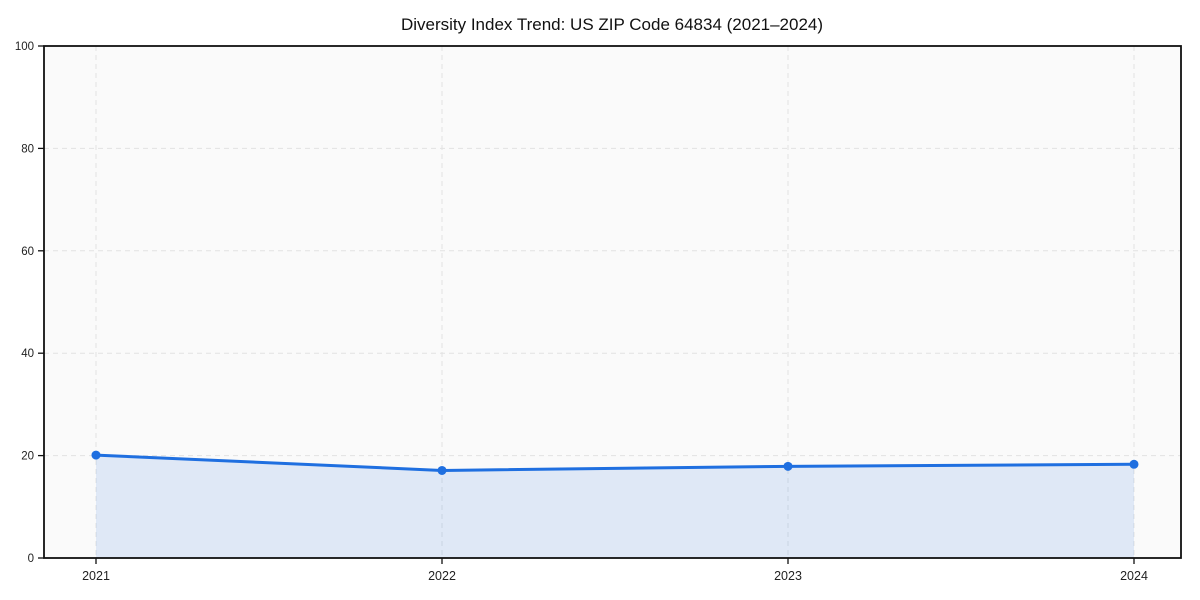  Describe the element at coordinates (27, 457) in the screenshot. I see `y-tick-label: 20` at that location.